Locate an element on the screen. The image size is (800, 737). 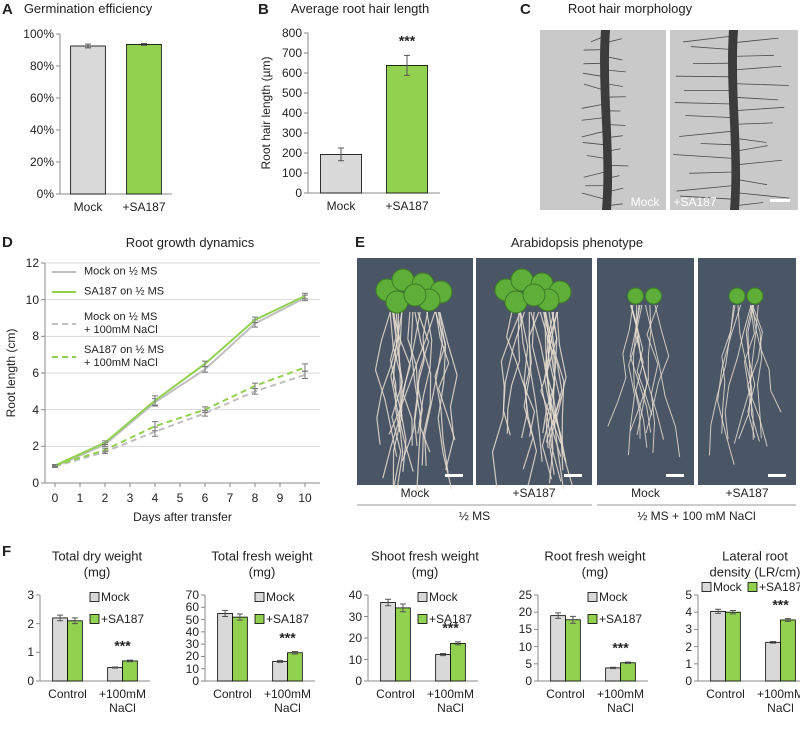
x-tick-label: +100mM NaCl is located at coordinates (778, 701).